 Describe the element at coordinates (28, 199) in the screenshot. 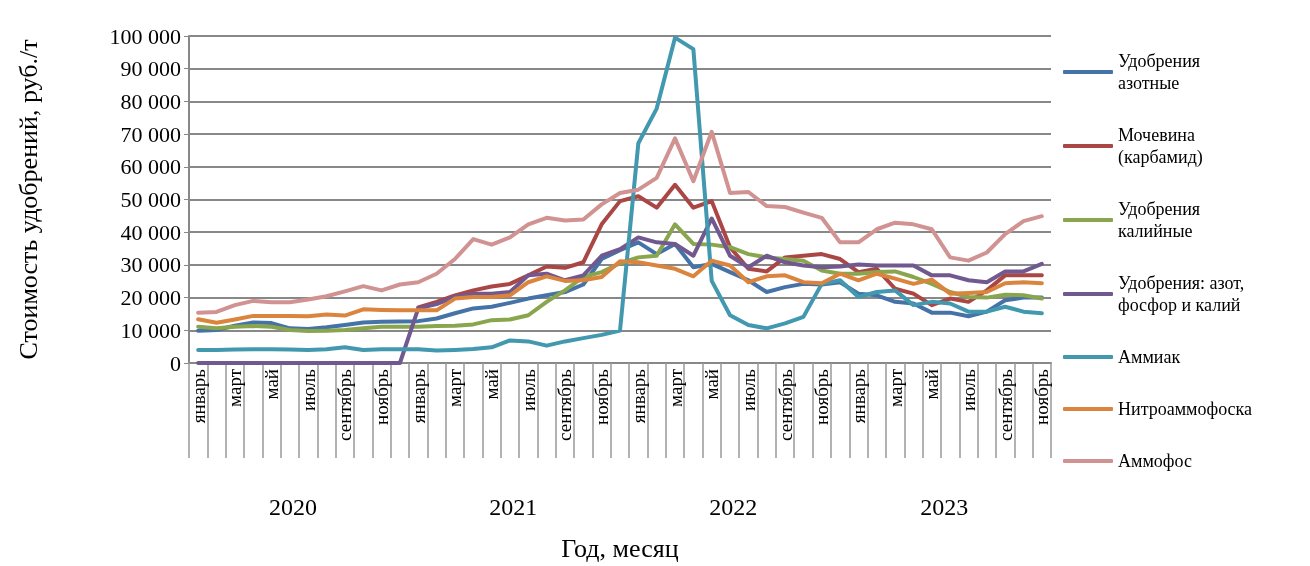

I see `y-axis-title: Стоимость удобрений, руб./т` at that location.